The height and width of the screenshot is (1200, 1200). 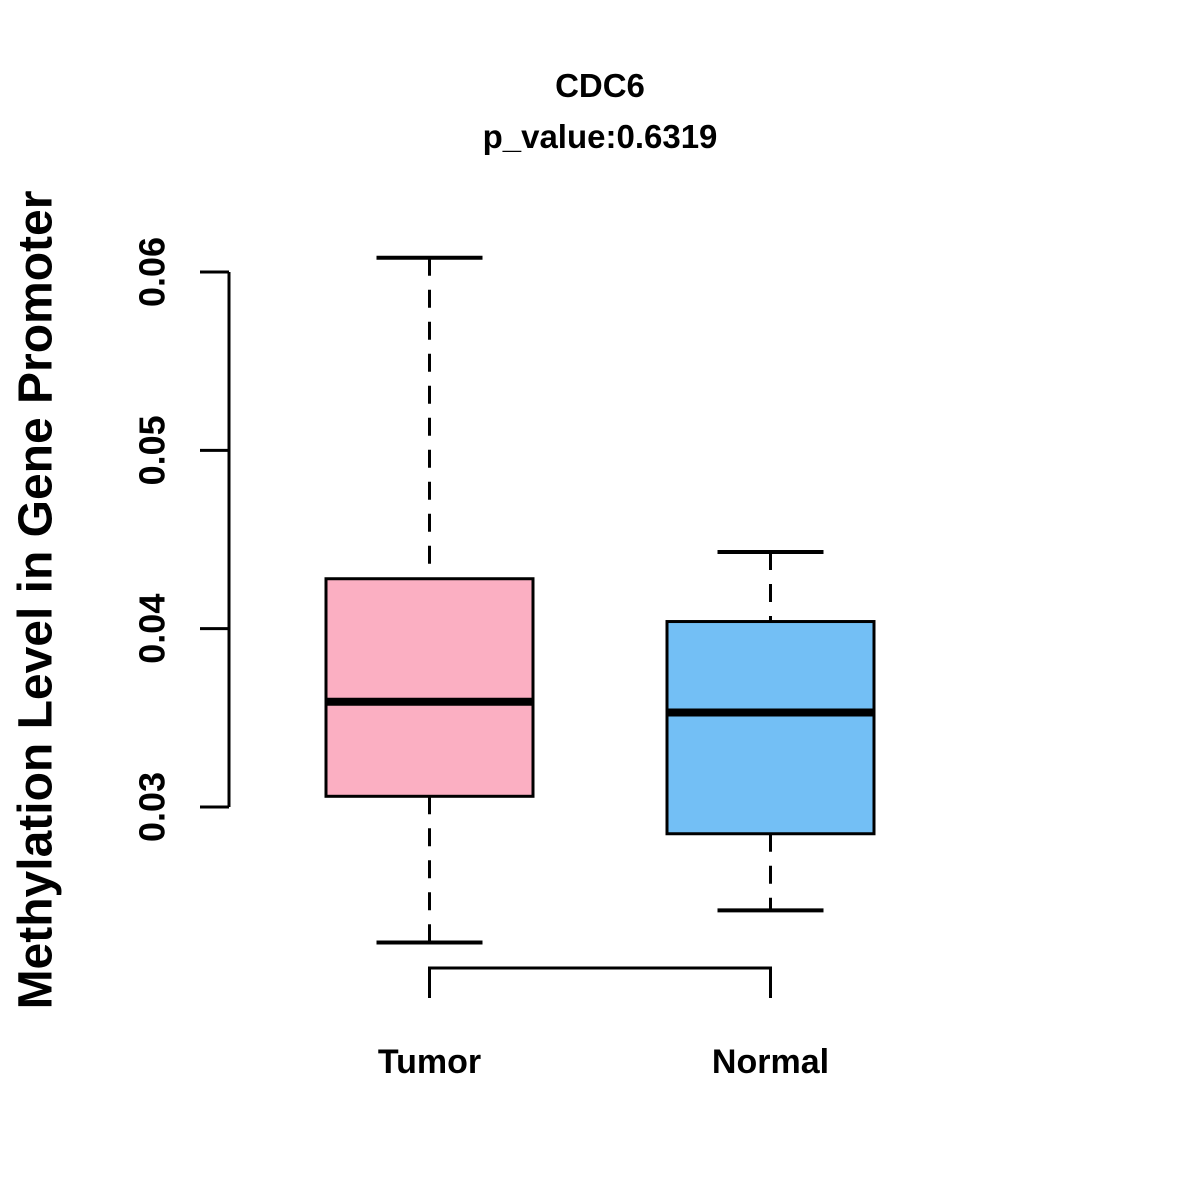 I want to click on y-axis-tick-label: 0.03, so click(x=152, y=807).